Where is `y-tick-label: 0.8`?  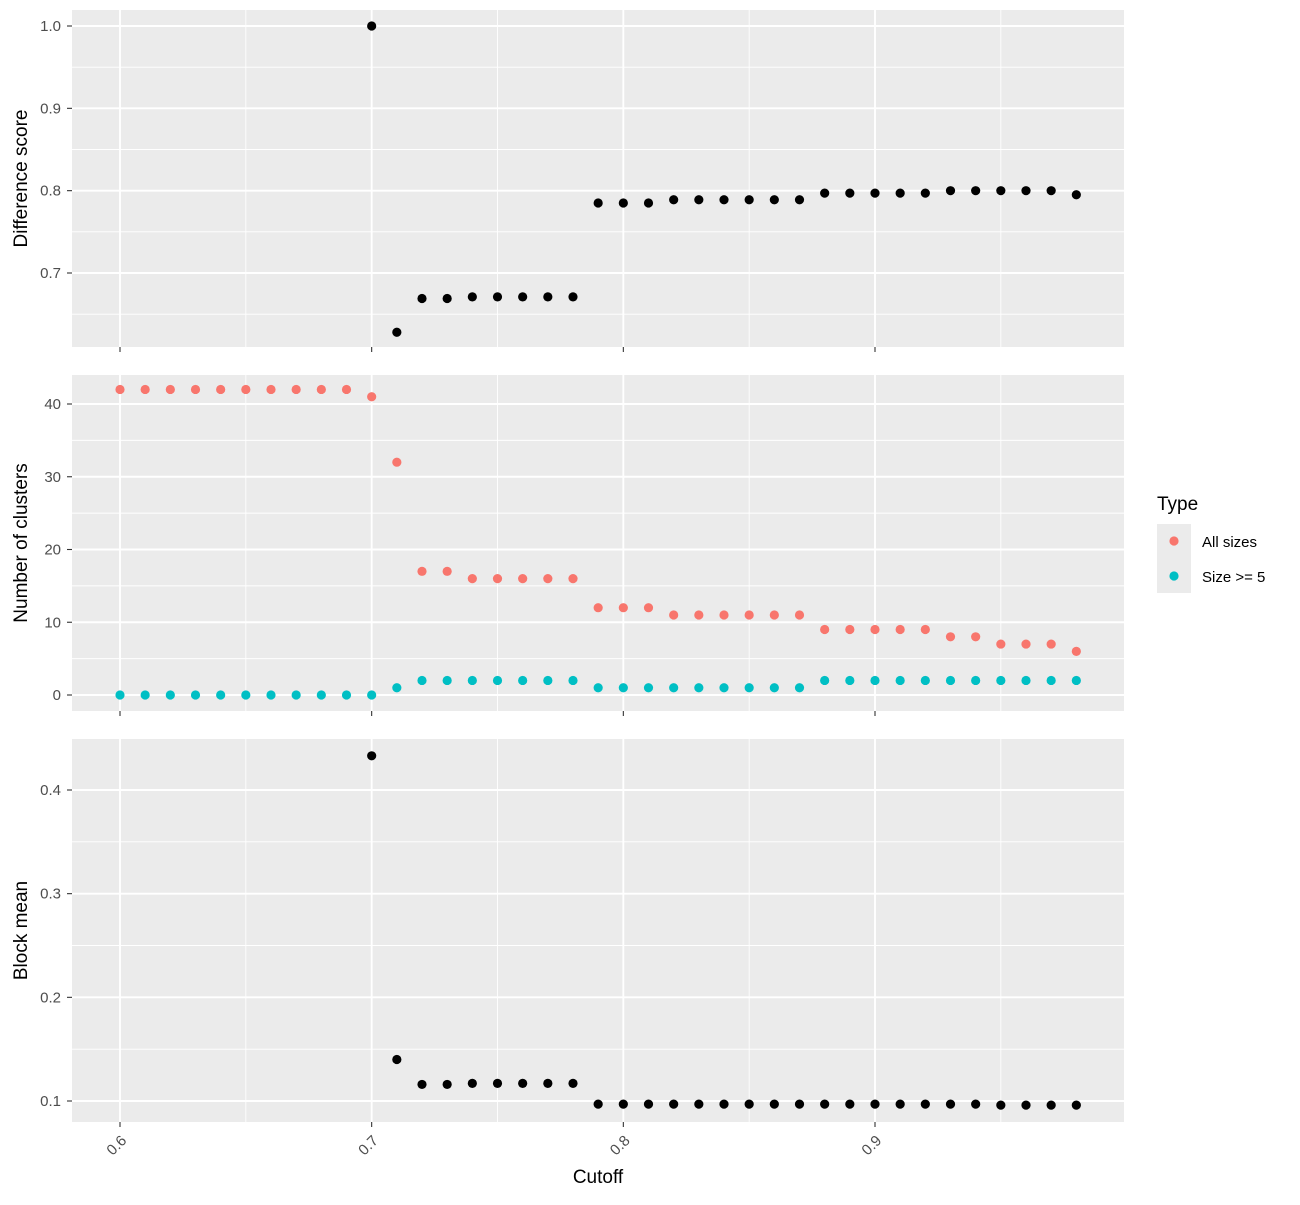 y-tick-label: 0.8 is located at coordinates (50, 191).